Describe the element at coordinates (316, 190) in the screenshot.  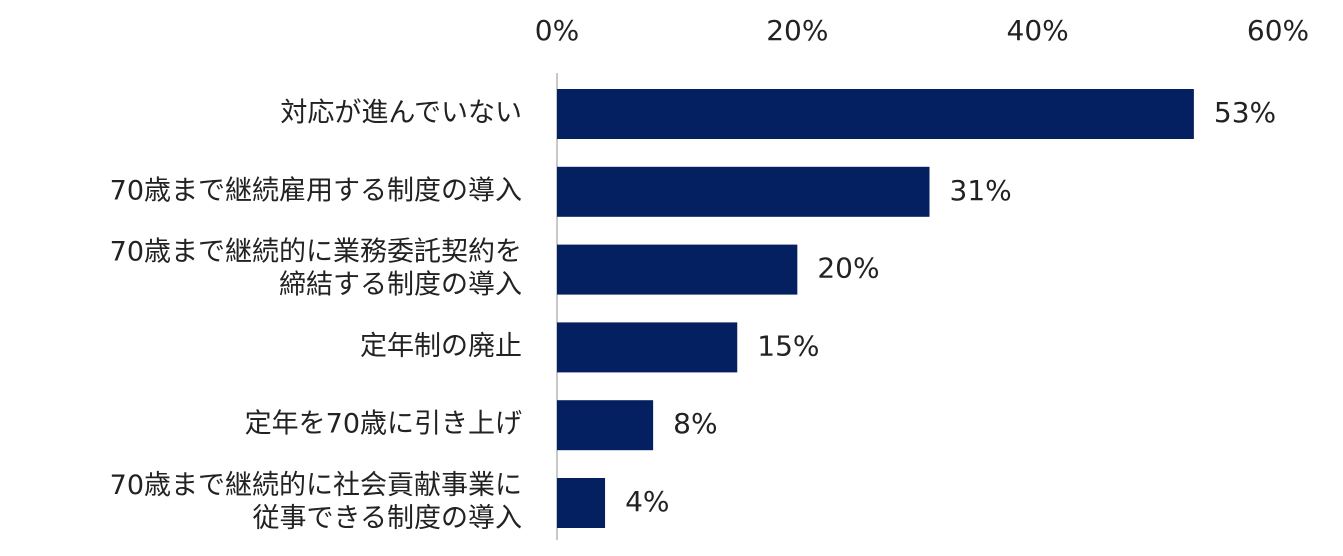
I see `category-label-1: 70歳まで継続雇用する制度の導入` at that location.